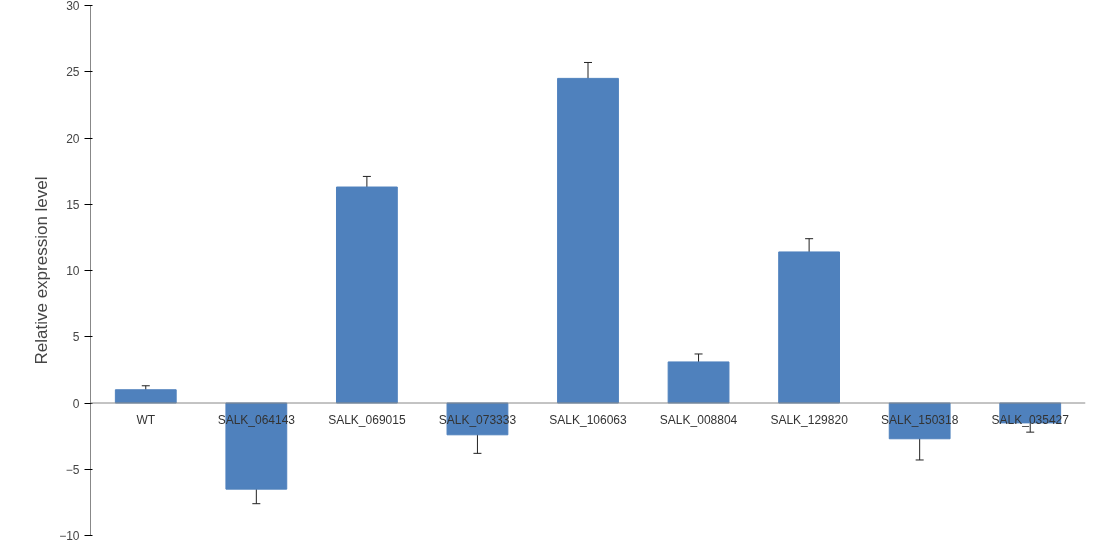  Describe the element at coordinates (588, 420) in the screenshot. I see `x-tick-label: SALK_106063` at that location.